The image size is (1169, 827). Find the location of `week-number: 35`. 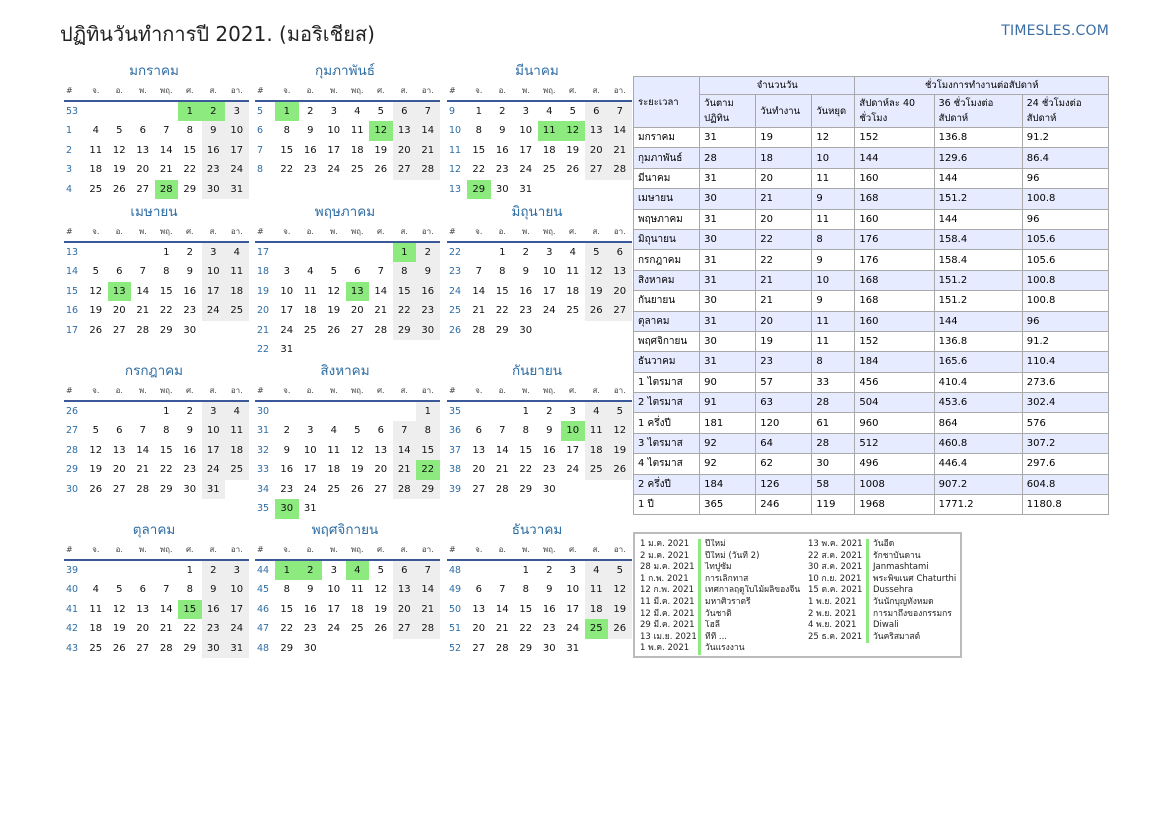

week-number: 35 is located at coordinates (455, 411).